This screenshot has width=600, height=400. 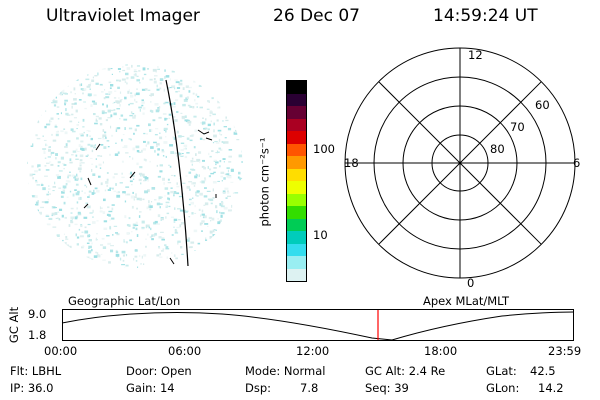 I want to click on instrument-title: Ultraviolet Imager, so click(x=123, y=16).